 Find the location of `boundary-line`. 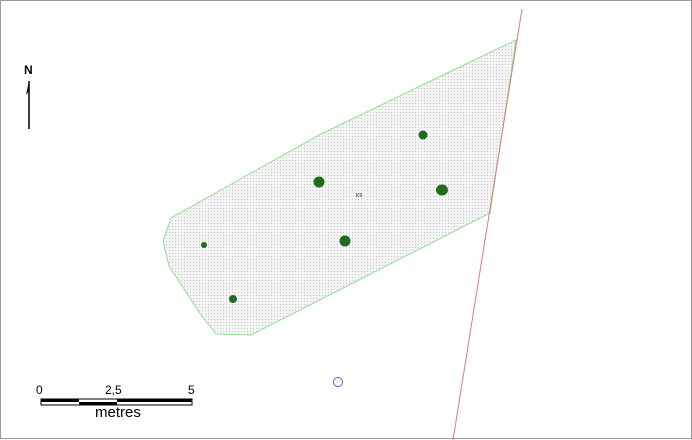

boundary-line is located at coordinates (487, 224).